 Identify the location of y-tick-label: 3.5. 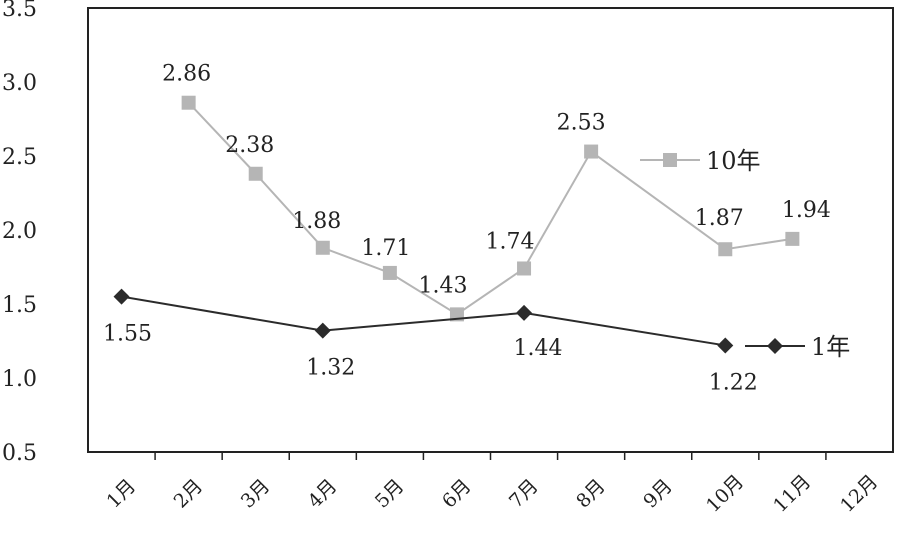
(19, 11).